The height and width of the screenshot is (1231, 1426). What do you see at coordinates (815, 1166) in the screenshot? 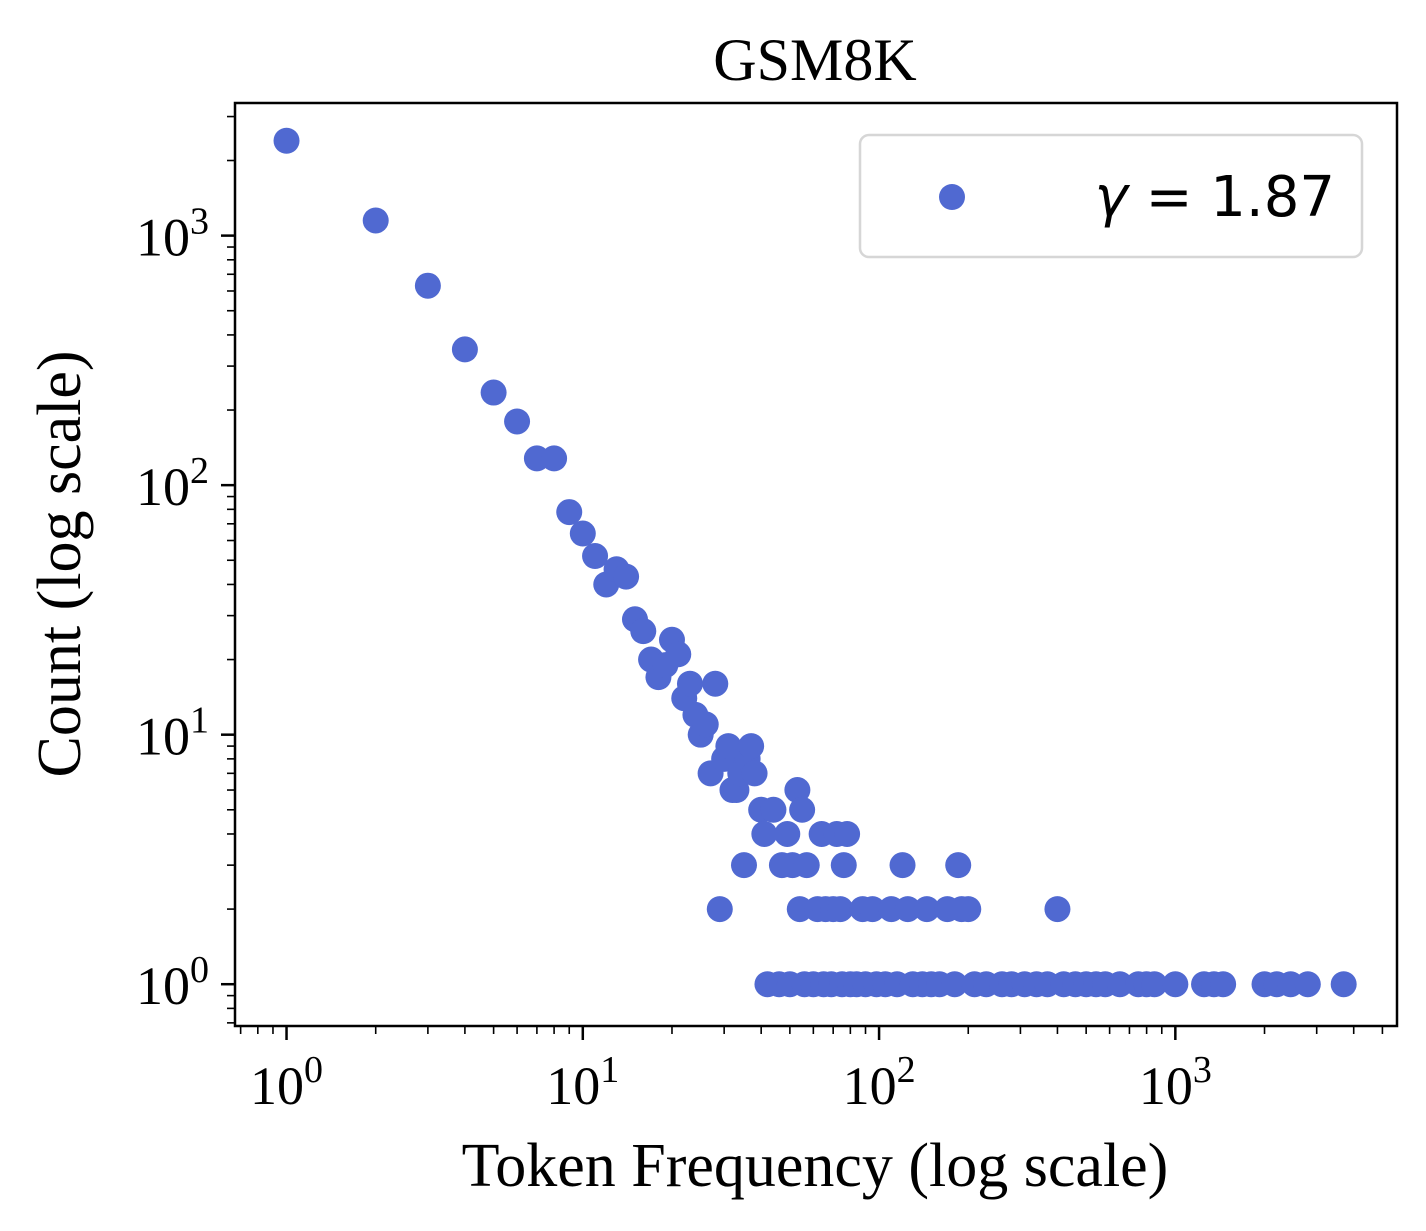
I see `x-axis-label: Token Frequency (log scale)` at bounding box center [815, 1166].